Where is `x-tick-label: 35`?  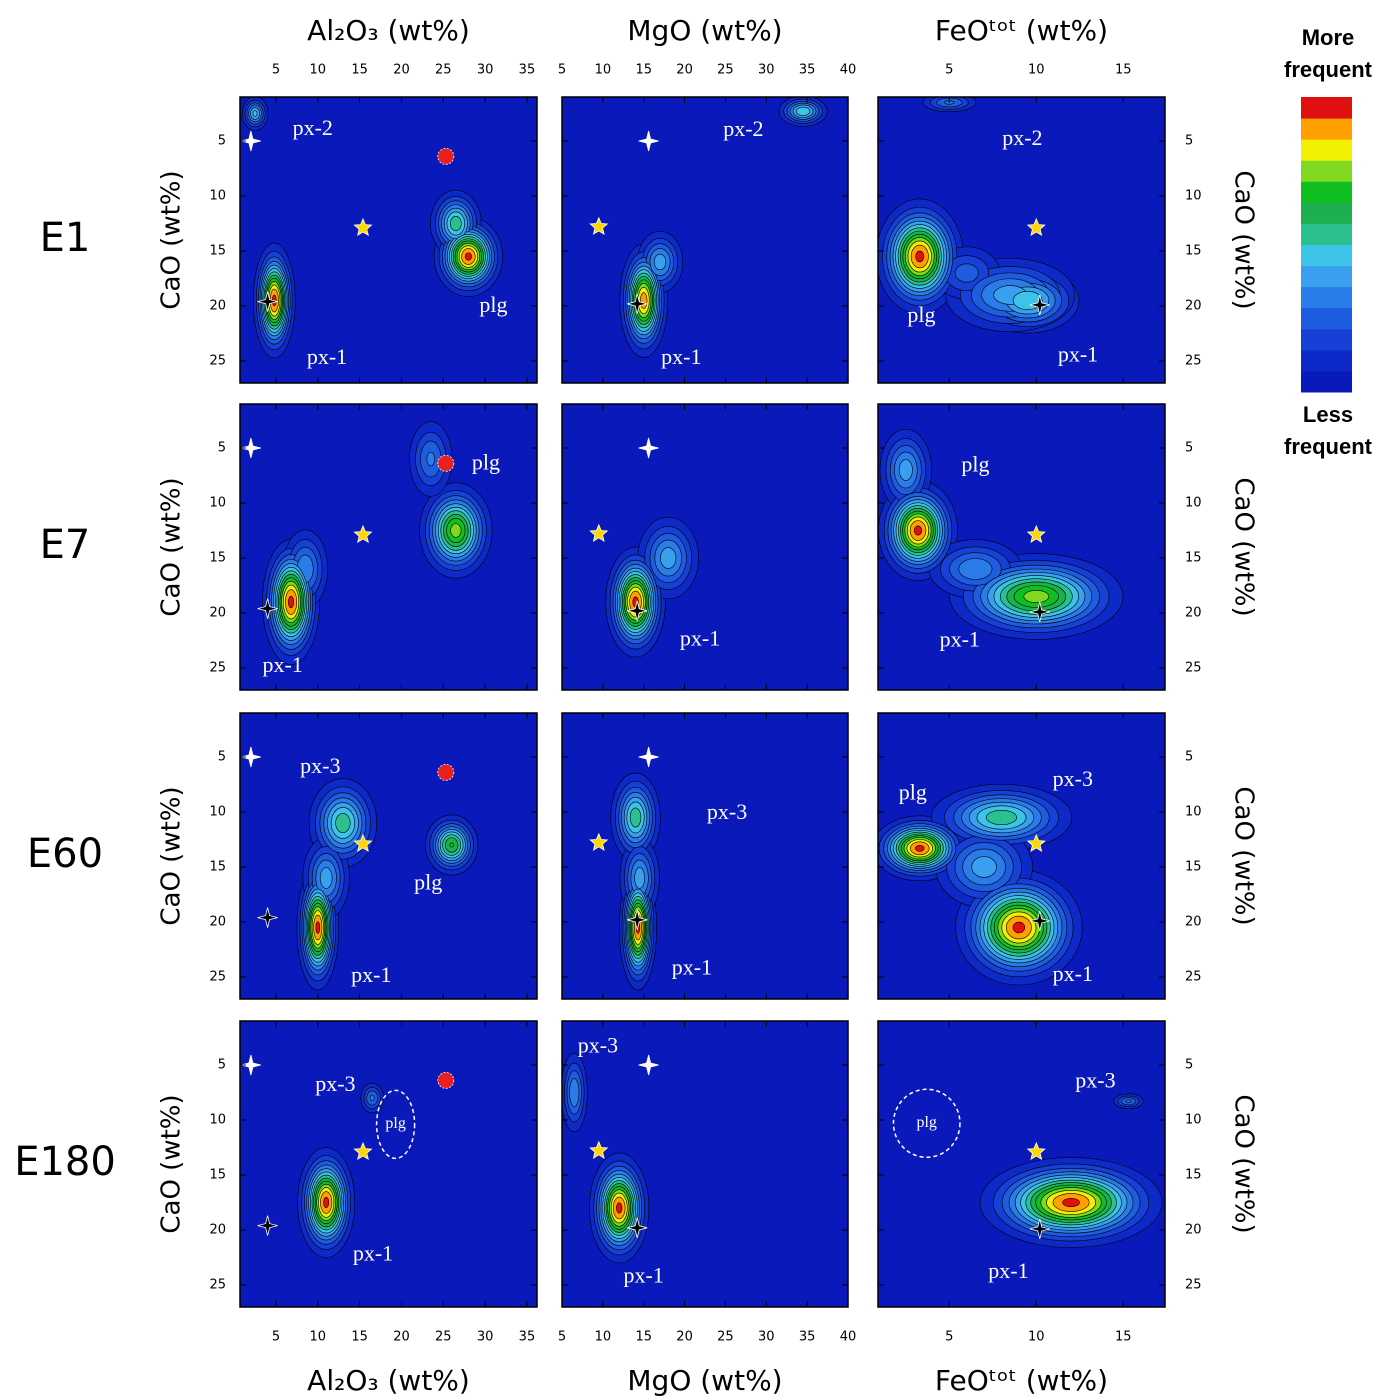 x-tick-label: 35 is located at coordinates (807, 1337).